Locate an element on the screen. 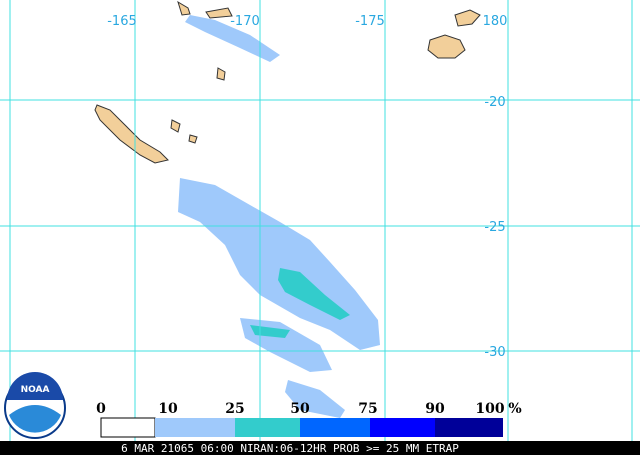 The height and width of the screenshot is (455, 640). colorbar-label: 50 is located at coordinates (300, 409).